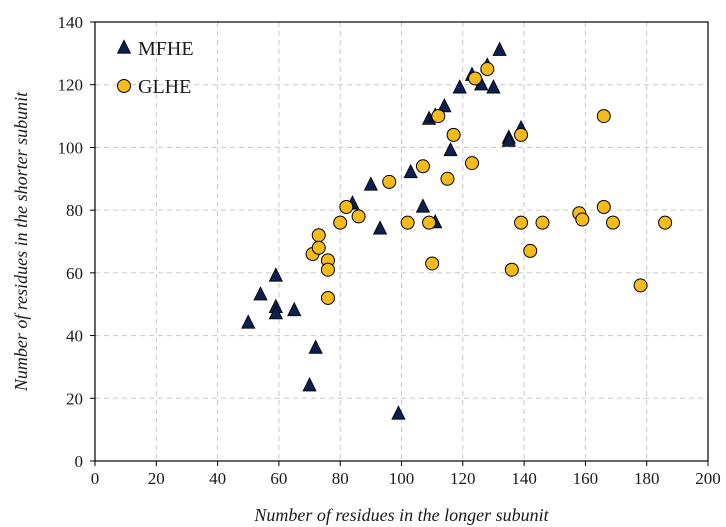 The image size is (726, 527). Describe the element at coordinates (166, 49) in the screenshot. I see `mfhe-legend-label: MFHE` at that location.